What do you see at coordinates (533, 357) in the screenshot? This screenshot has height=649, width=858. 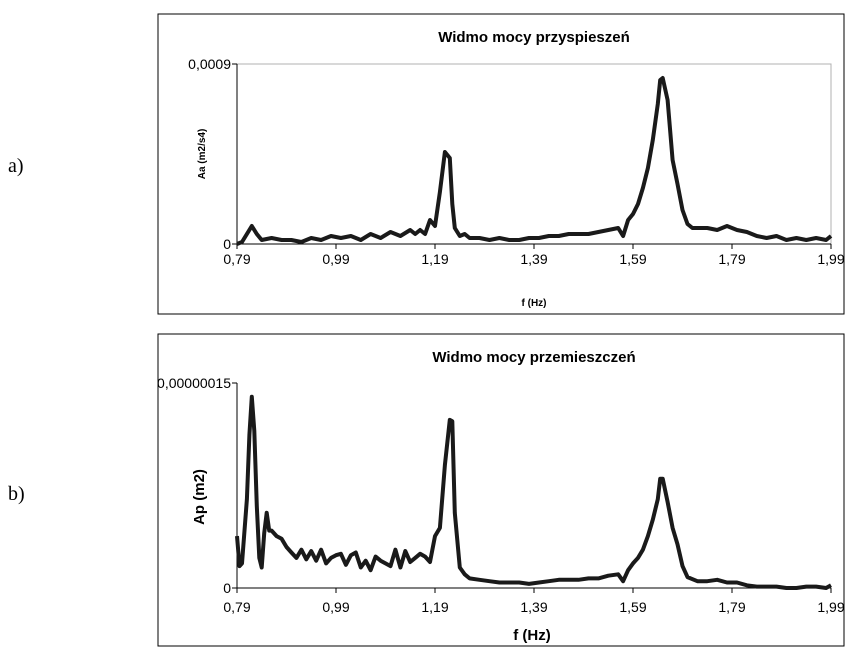 I see `chart-title: Widmo mocy przemieszczeń` at bounding box center [533, 357].